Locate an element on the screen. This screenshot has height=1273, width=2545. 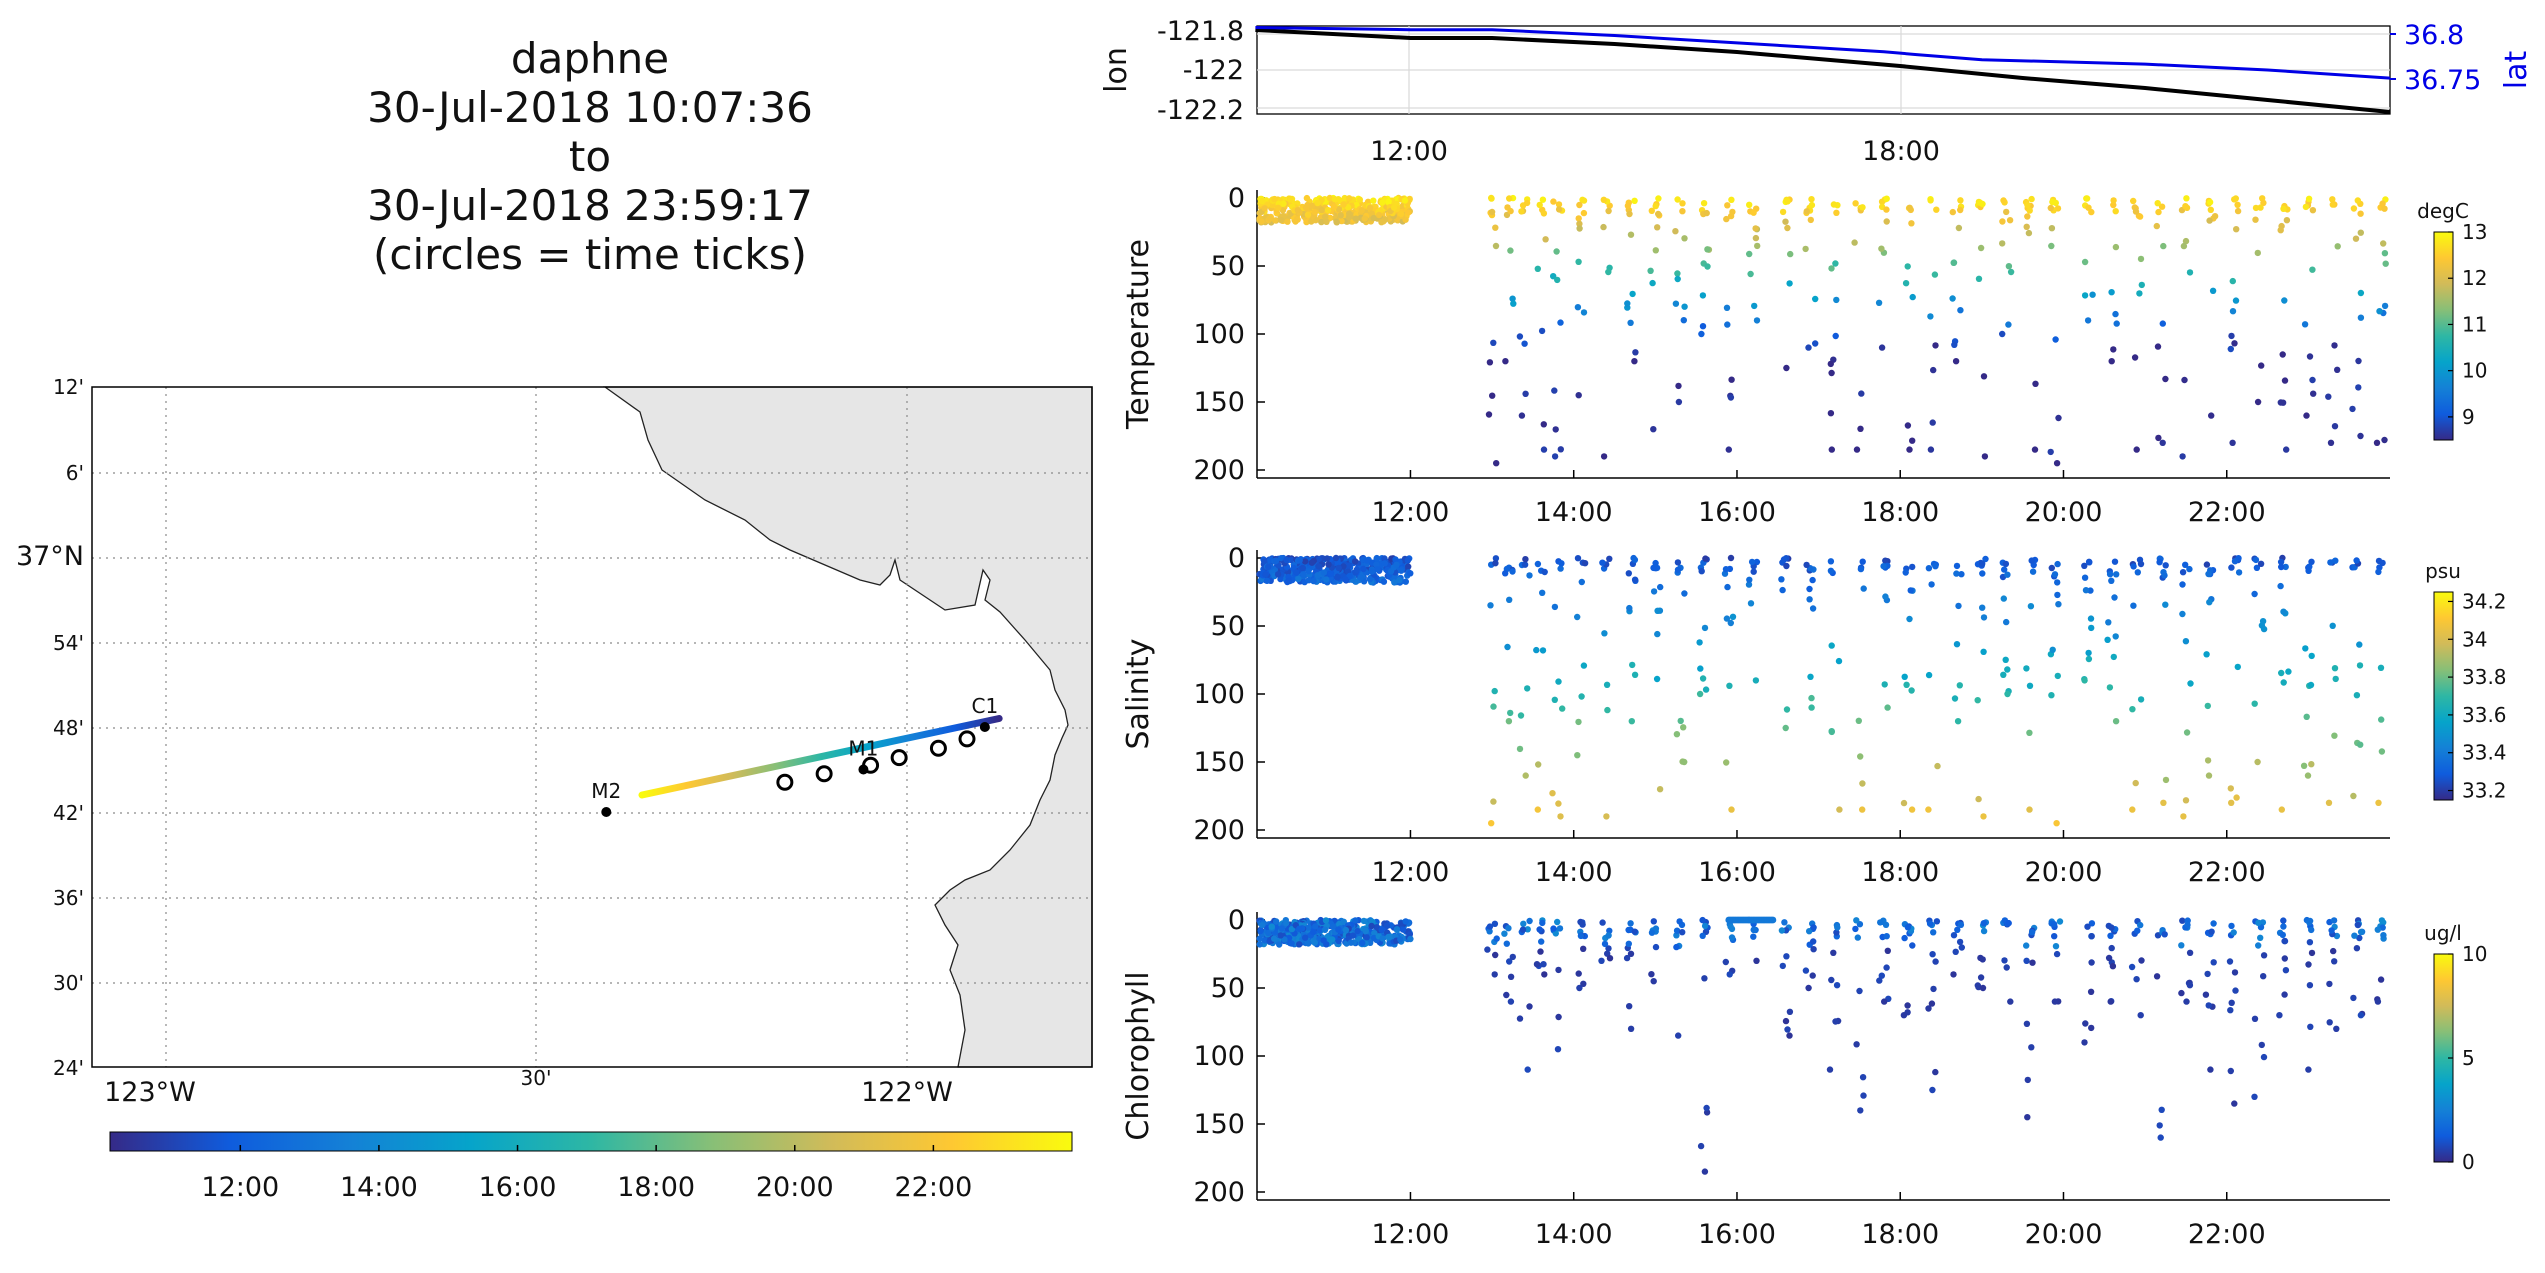
colorbar-tick: 33.8 is located at coordinates (2484, 677).